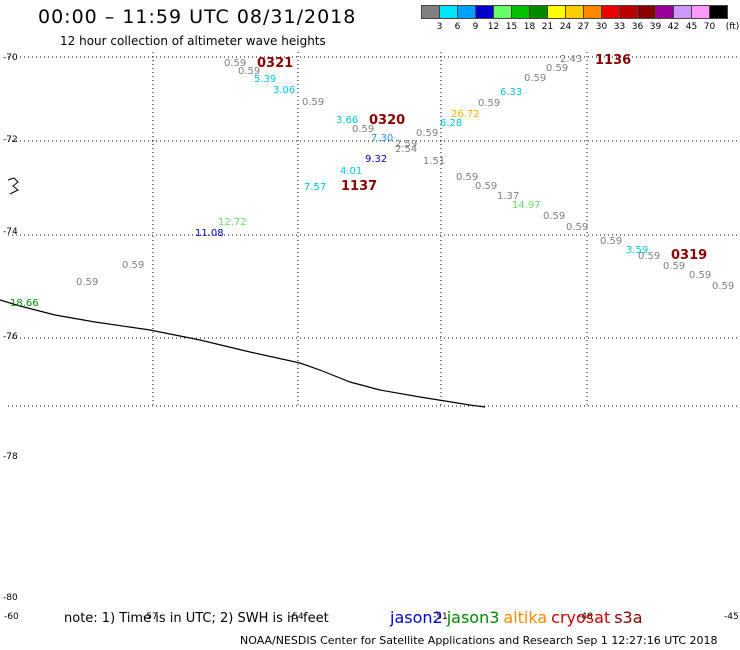 The width and height of the screenshot is (740, 650). What do you see at coordinates (296, 617) in the screenshot?
I see `longitude-label: -54` at bounding box center [296, 617].